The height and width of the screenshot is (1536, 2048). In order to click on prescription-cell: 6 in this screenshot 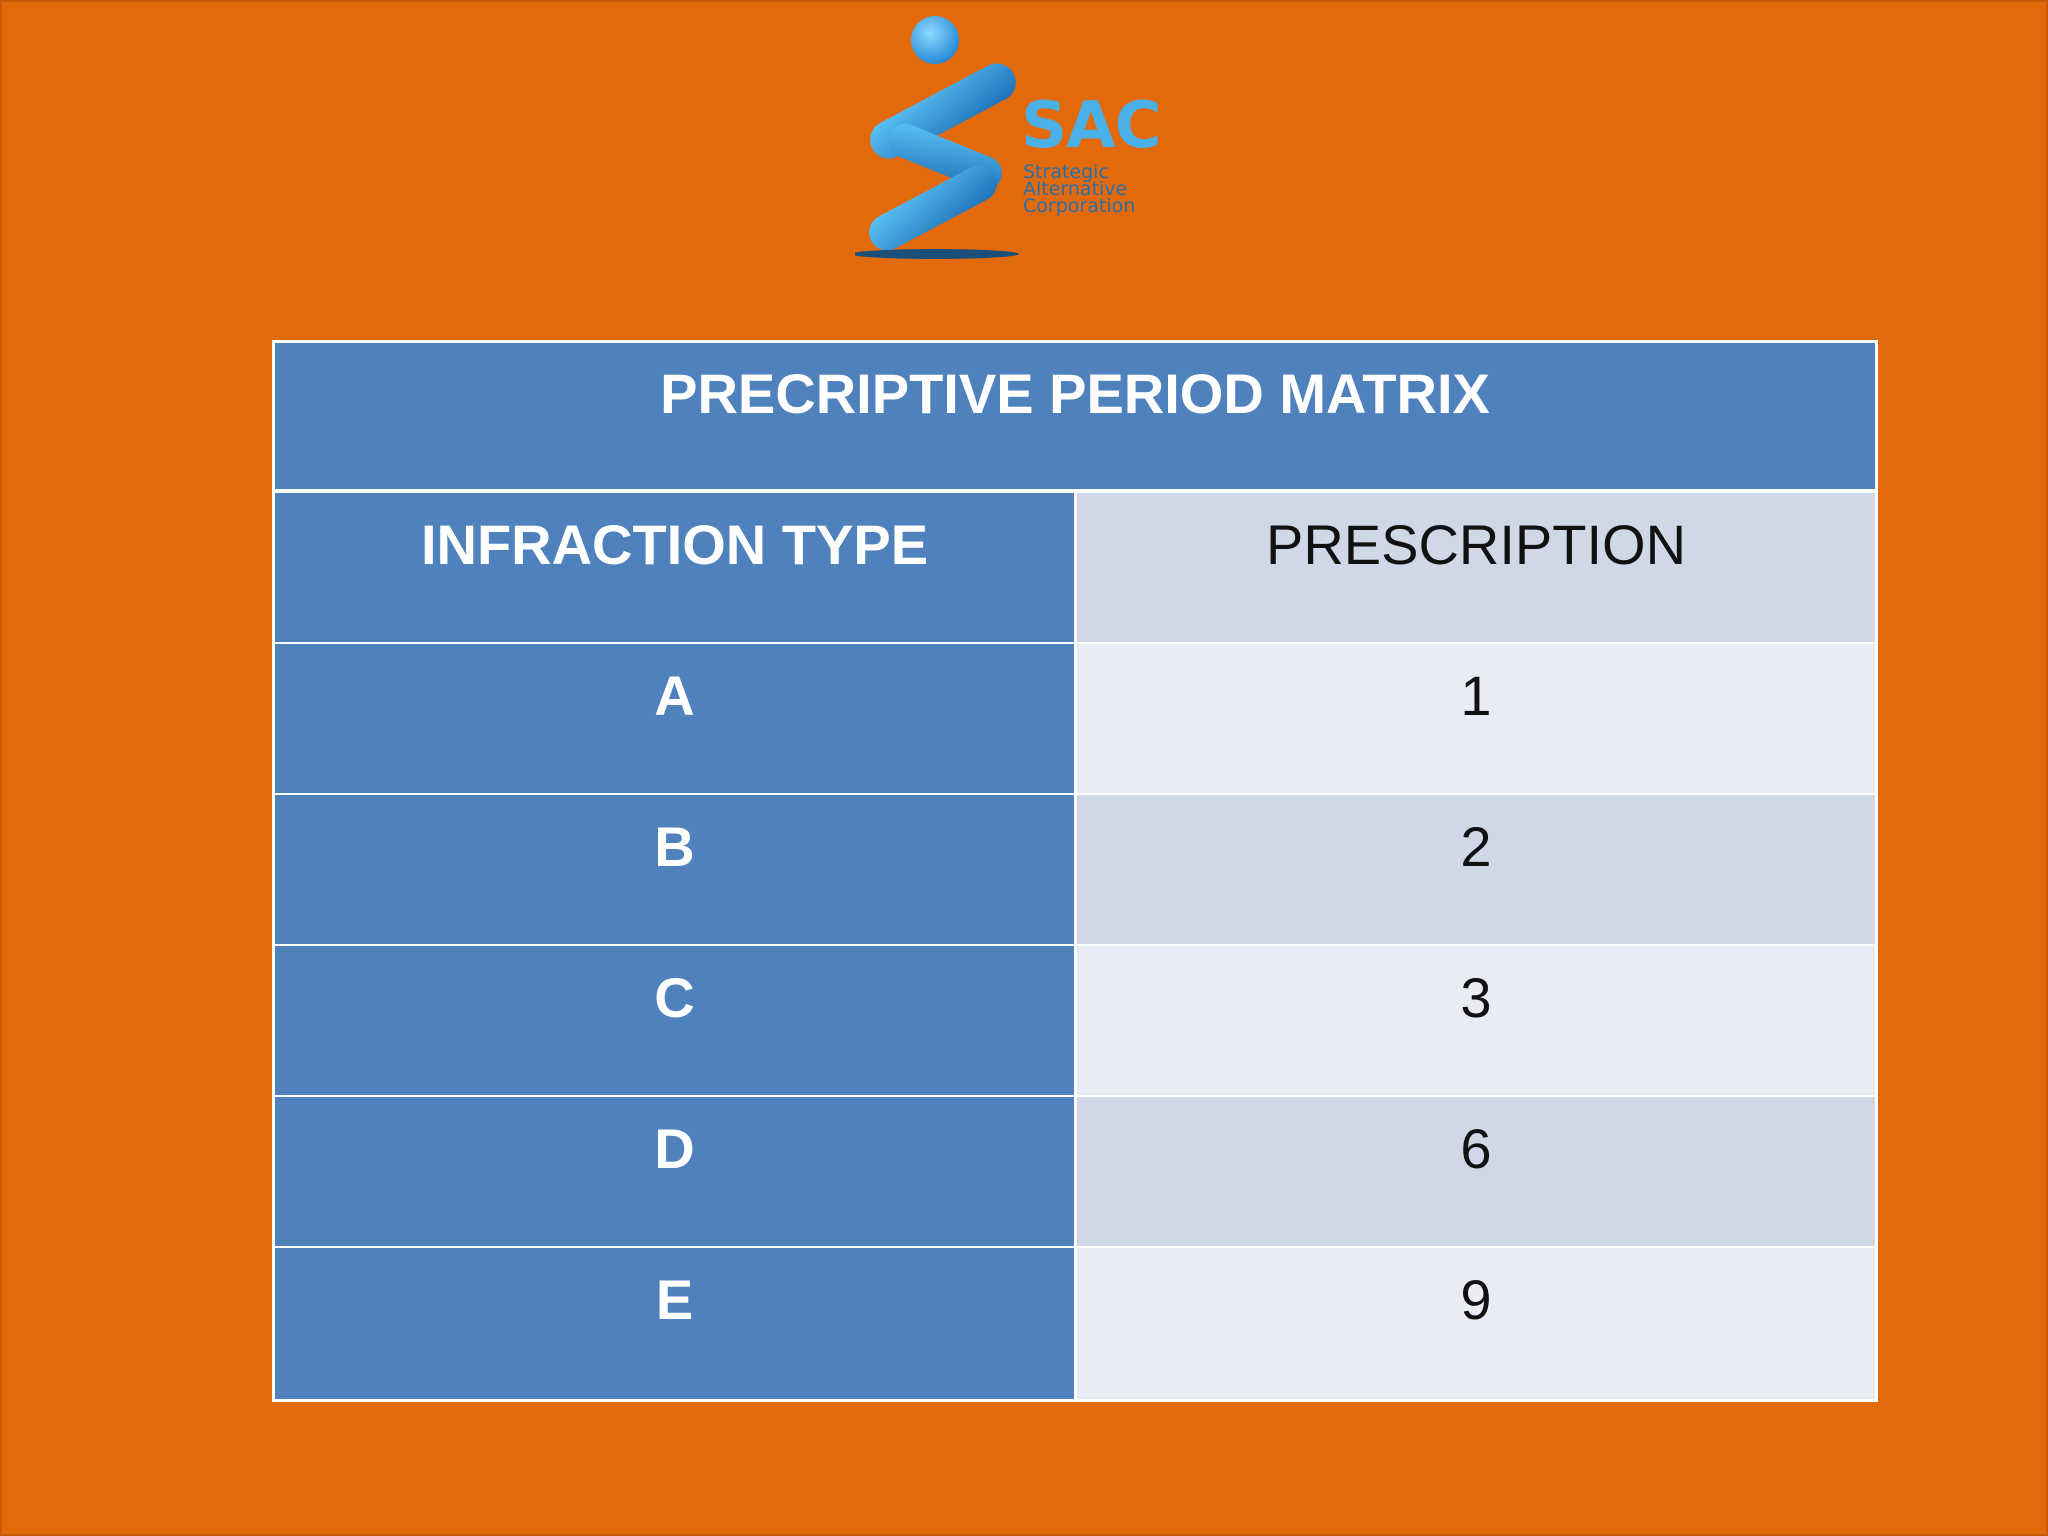, I will do `click(1476, 1172)`.